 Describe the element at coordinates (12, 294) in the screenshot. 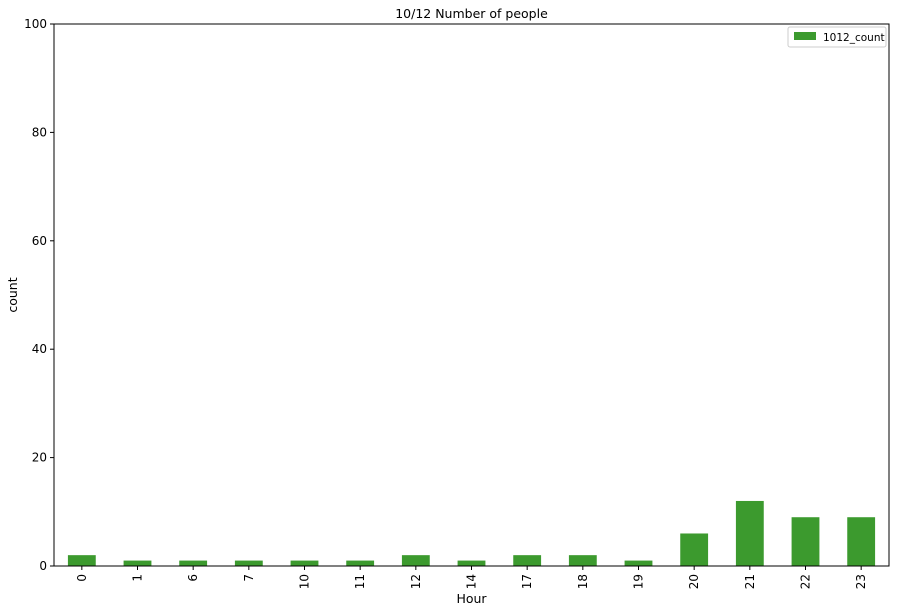

I see `y-axis-title: count` at that location.